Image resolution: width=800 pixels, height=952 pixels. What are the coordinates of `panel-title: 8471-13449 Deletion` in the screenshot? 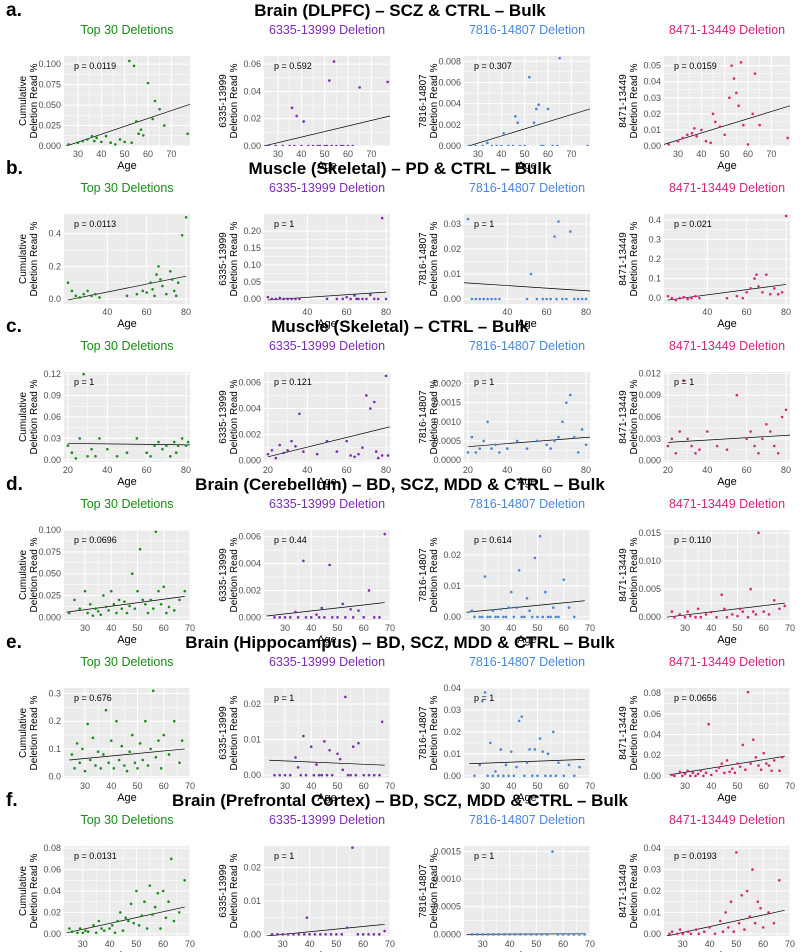 It's located at (727, 188).